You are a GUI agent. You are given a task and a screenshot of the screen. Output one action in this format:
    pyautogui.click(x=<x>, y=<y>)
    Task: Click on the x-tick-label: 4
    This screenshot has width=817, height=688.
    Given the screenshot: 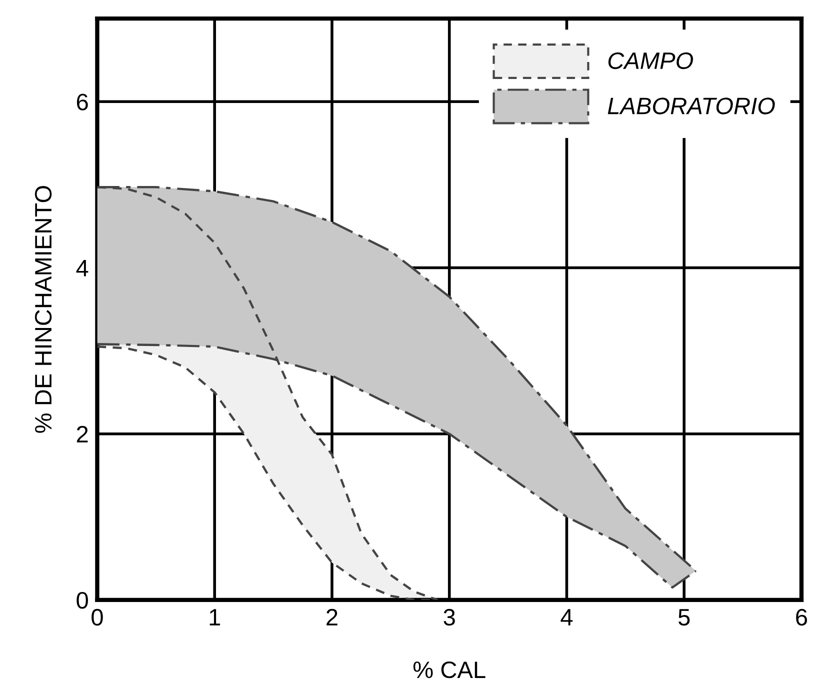 What is the action you would take?
    pyautogui.click(x=566, y=617)
    